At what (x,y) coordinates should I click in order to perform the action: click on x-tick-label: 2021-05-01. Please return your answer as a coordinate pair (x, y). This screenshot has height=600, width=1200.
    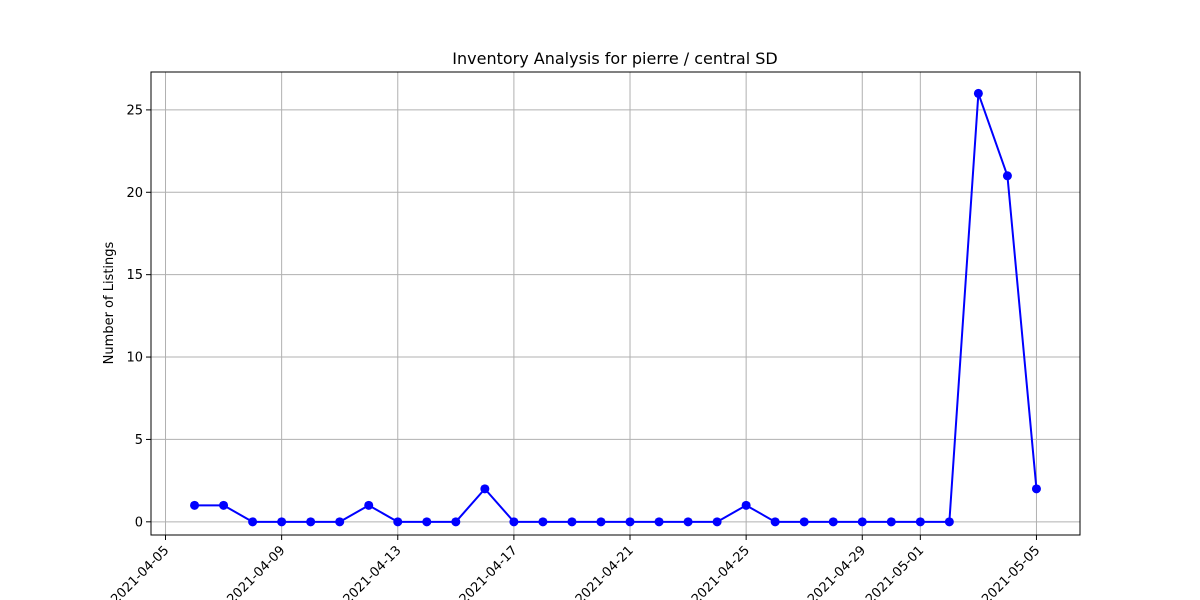
    Looking at the image, I should click on (895, 571).